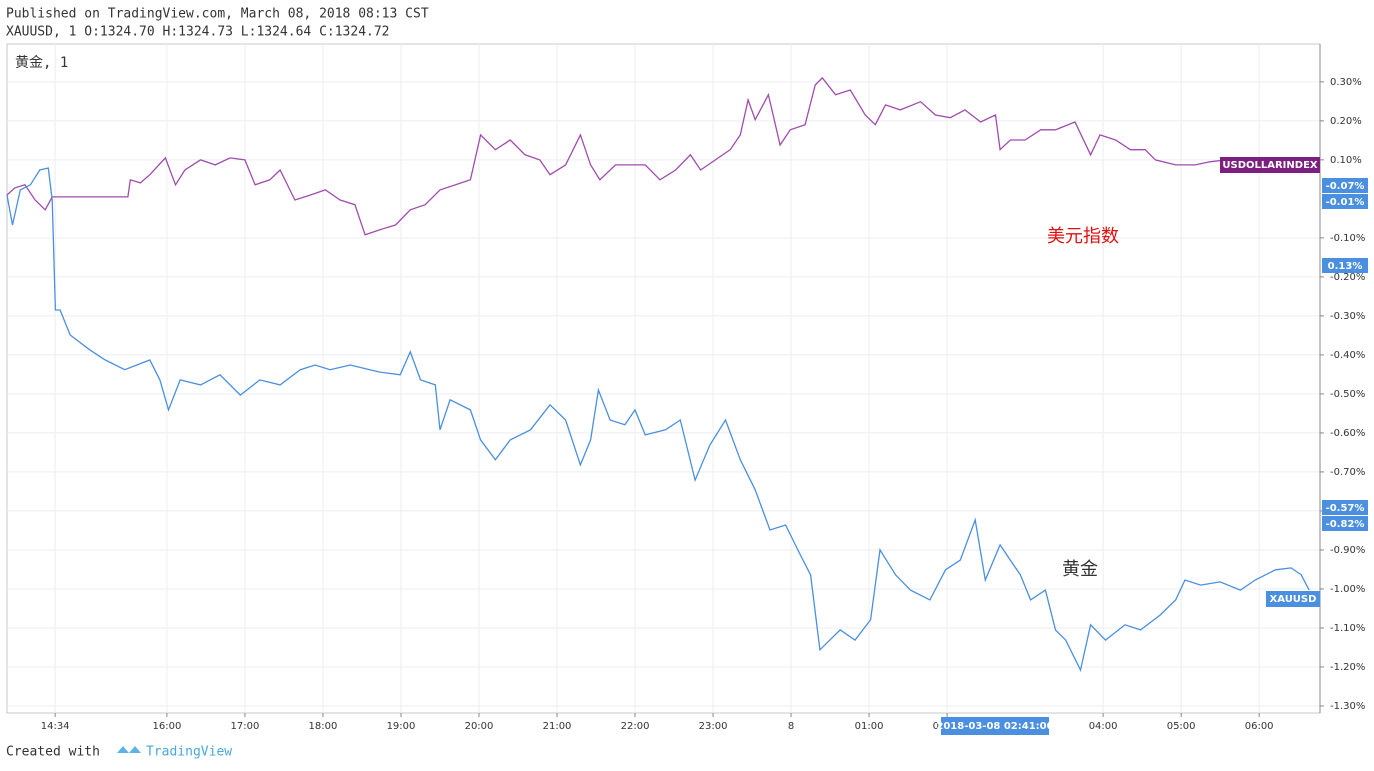 This screenshot has width=1374, height=771. Describe the element at coordinates (53, 752) in the screenshot. I see `footer-text: Created with` at that location.